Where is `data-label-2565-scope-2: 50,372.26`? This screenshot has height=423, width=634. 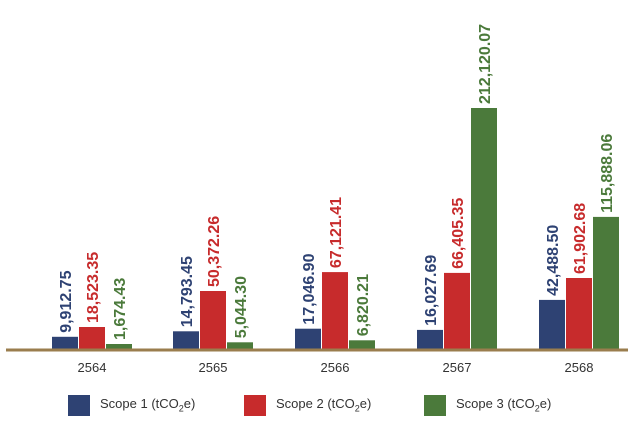 data-label-2565-scope-2: 50,372.26 is located at coordinates (214, 251).